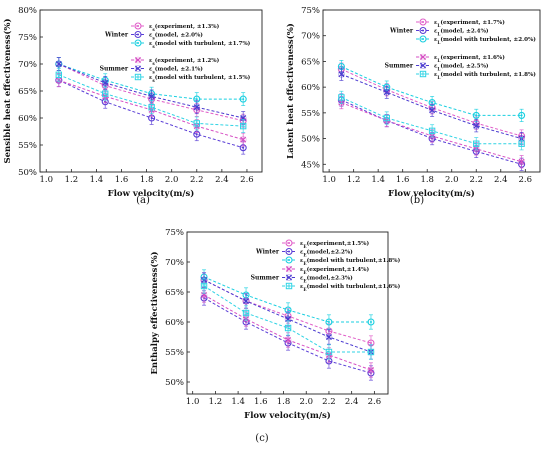  I want to click on legend-label: εL(model, ±2.4%), so click(461, 32).